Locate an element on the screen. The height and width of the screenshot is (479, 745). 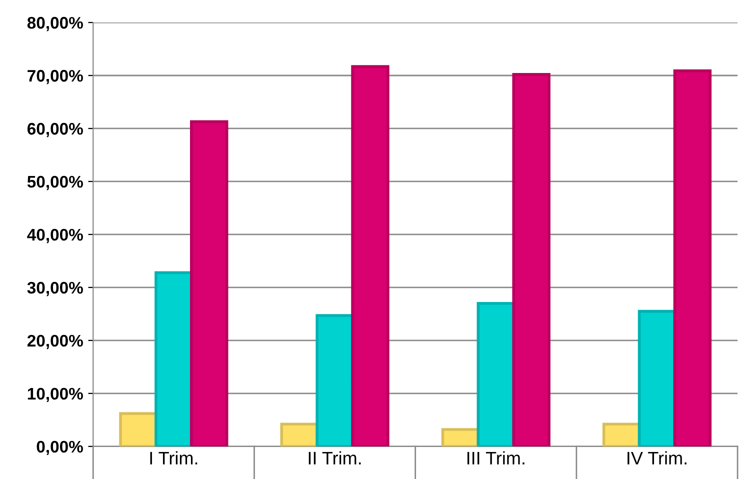
x-tick-label: IV Trim. is located at coordinates (657, 457).